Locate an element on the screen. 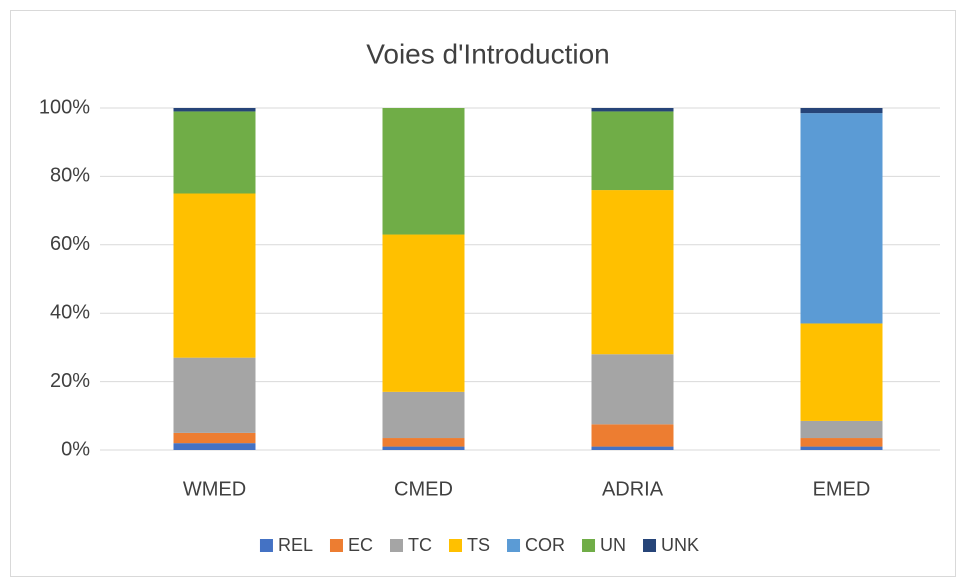 The width and height of the screenshot is (957, 583). y-tick-label: 40% is located at coordinates (70, 312).